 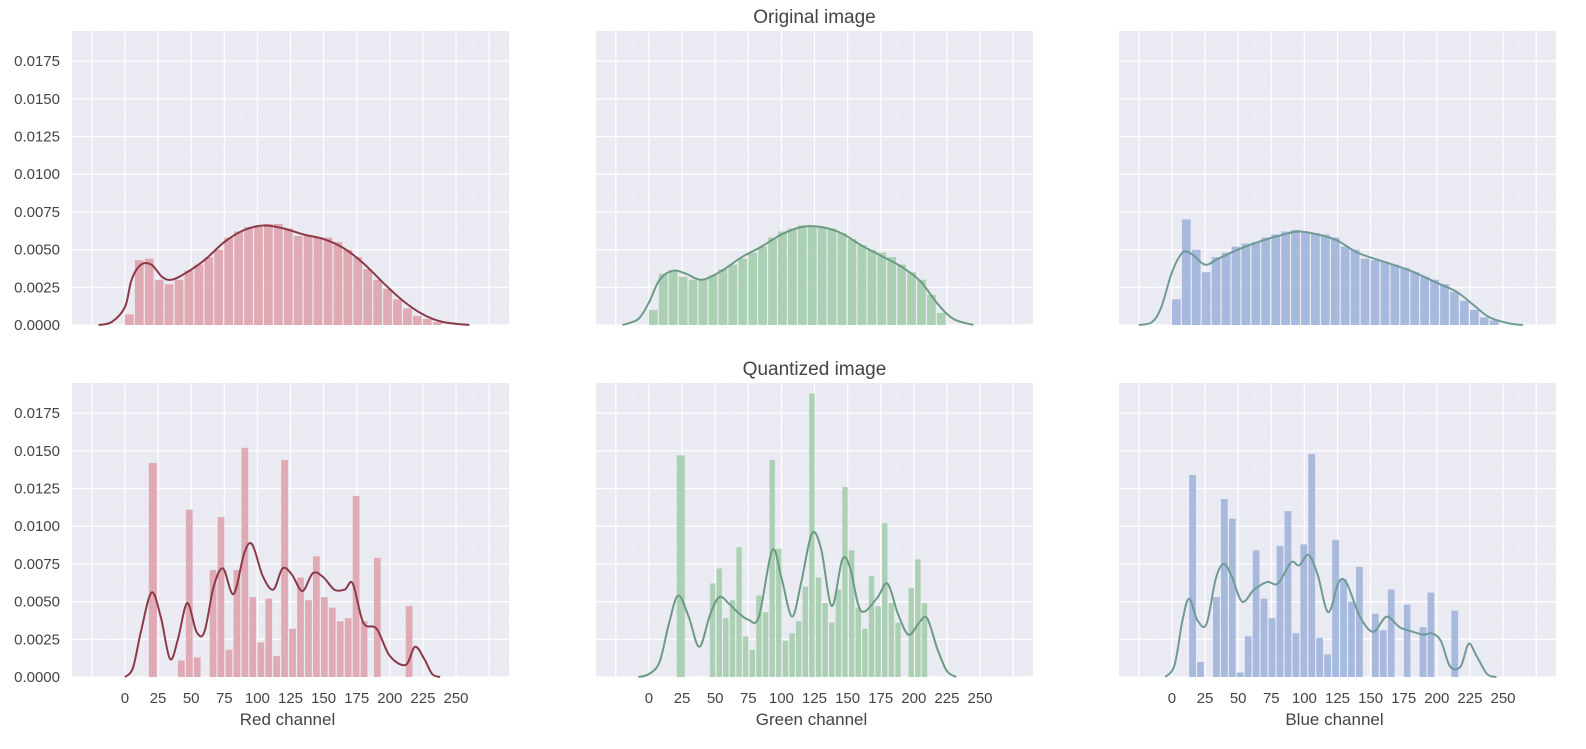 I want to click on x-tick-label: 50, so click(x=191, y=698).